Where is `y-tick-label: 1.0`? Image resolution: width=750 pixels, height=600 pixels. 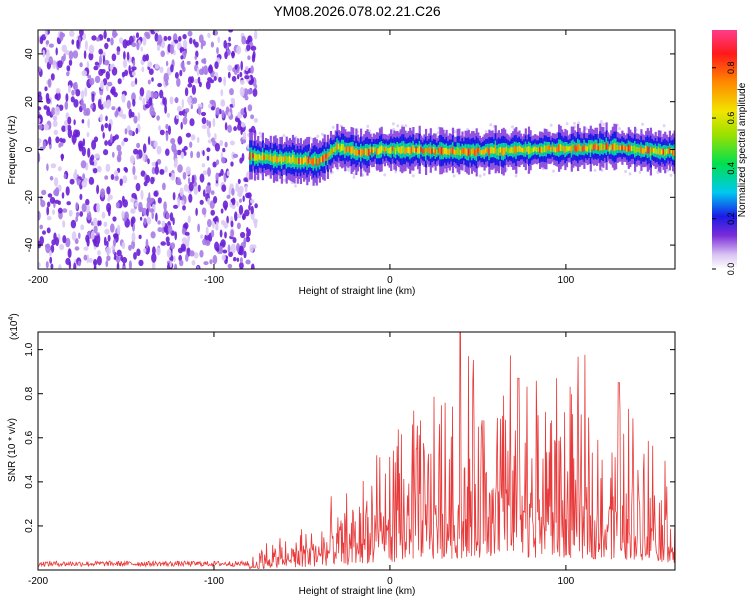 y-tick-label: 1.0 is located at coordinates (29, 349).